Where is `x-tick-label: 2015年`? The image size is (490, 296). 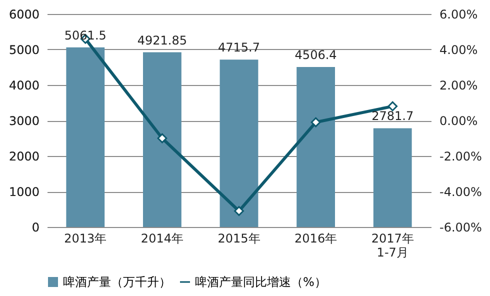 x-tick-label: 2015年 is located at coordinates (239, 239).